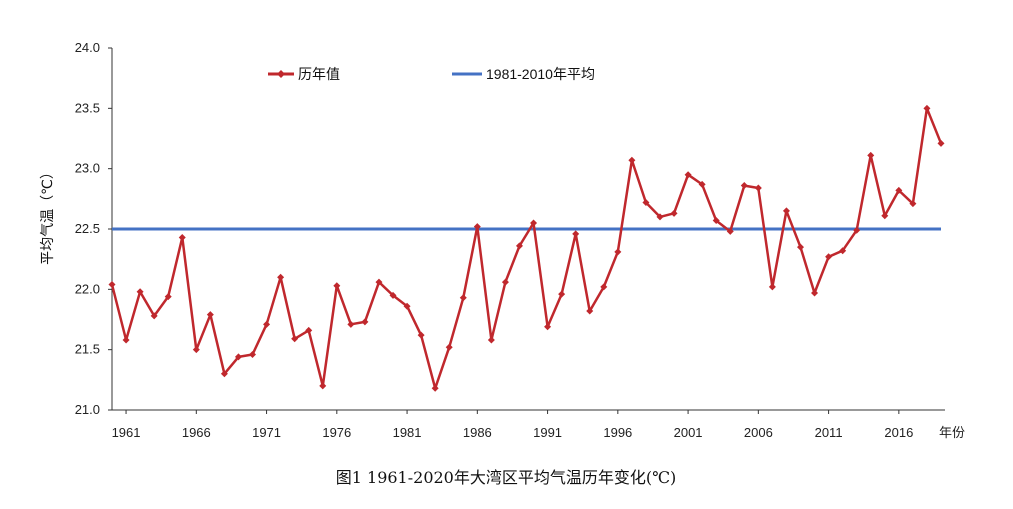 This screenshot has height=509, width=1013. Describe the element at coordinates (952, 432) in the screenshot. I see `x-axis-label: 年份` at that location.